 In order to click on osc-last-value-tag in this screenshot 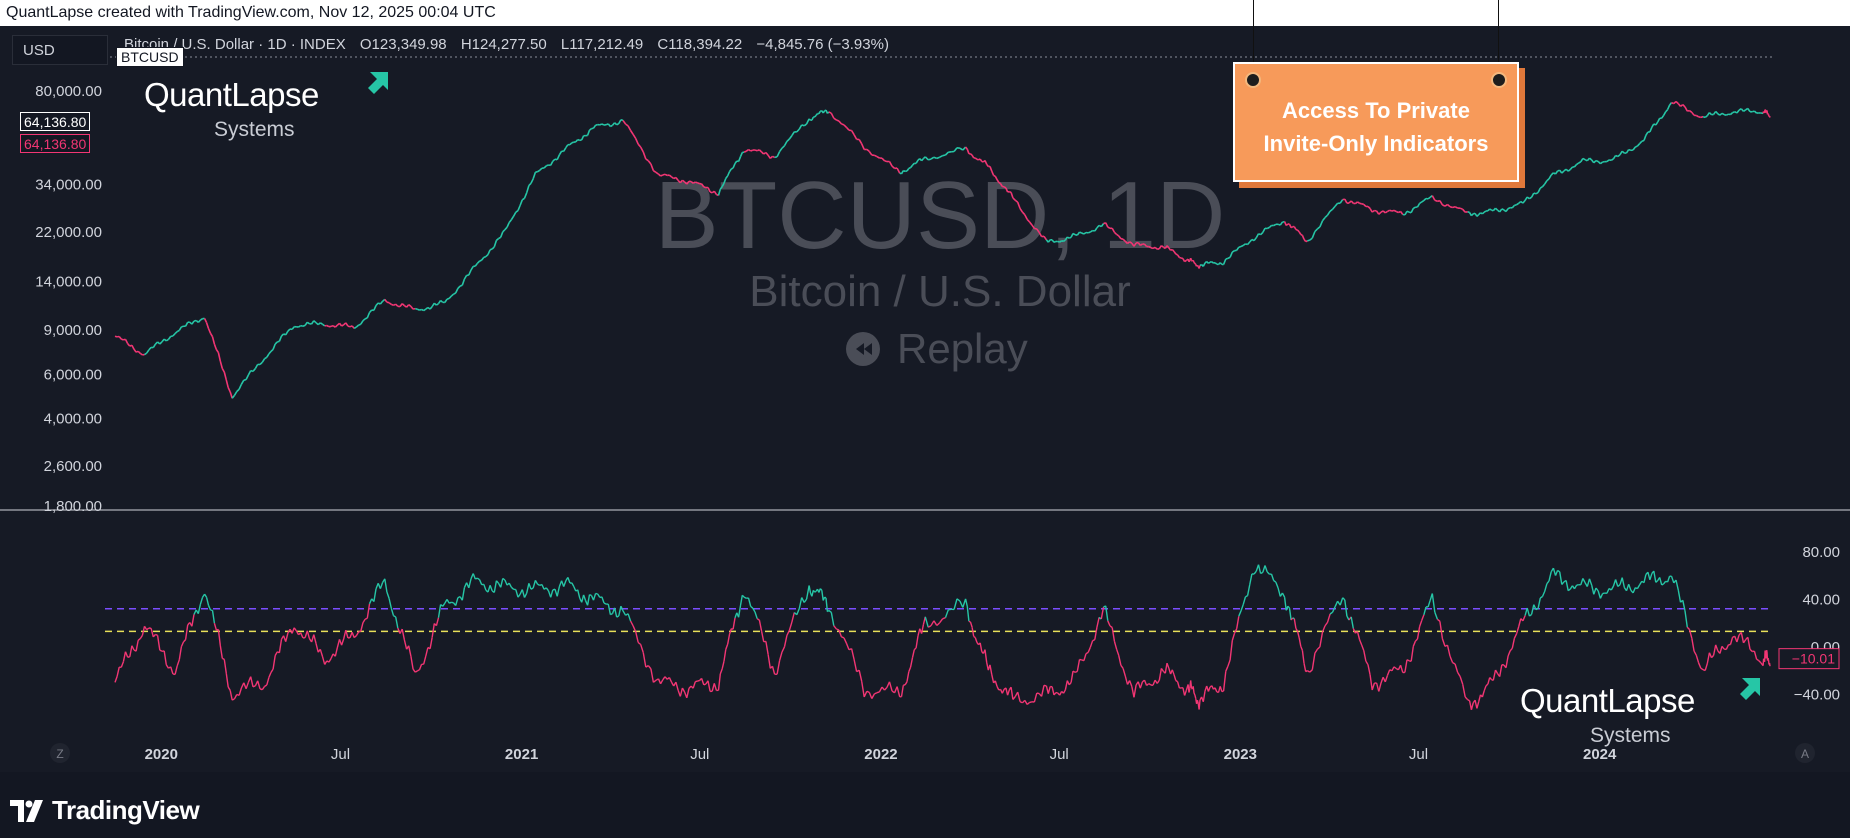, I will do `click(1809, 659)`.